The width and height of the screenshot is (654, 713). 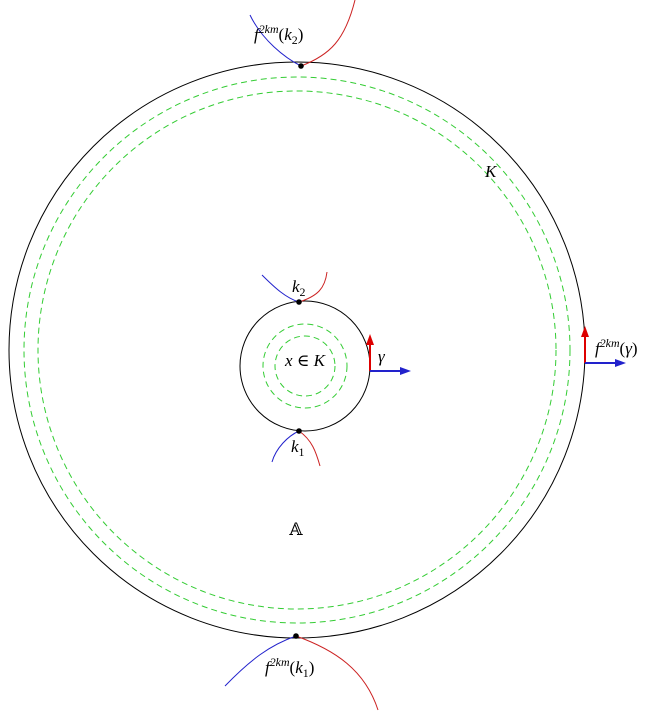 I want to click on label: x ∈ K, so click(x=305, y=360).